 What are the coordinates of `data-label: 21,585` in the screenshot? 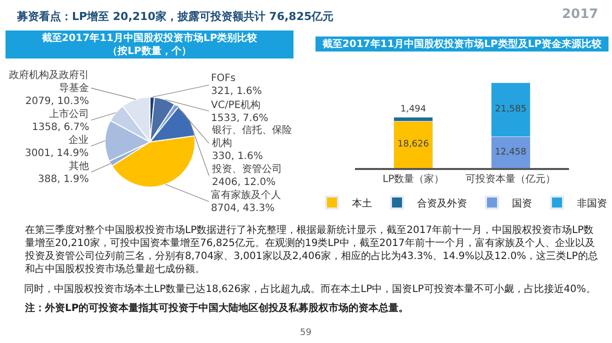 It's located at (510, 109).